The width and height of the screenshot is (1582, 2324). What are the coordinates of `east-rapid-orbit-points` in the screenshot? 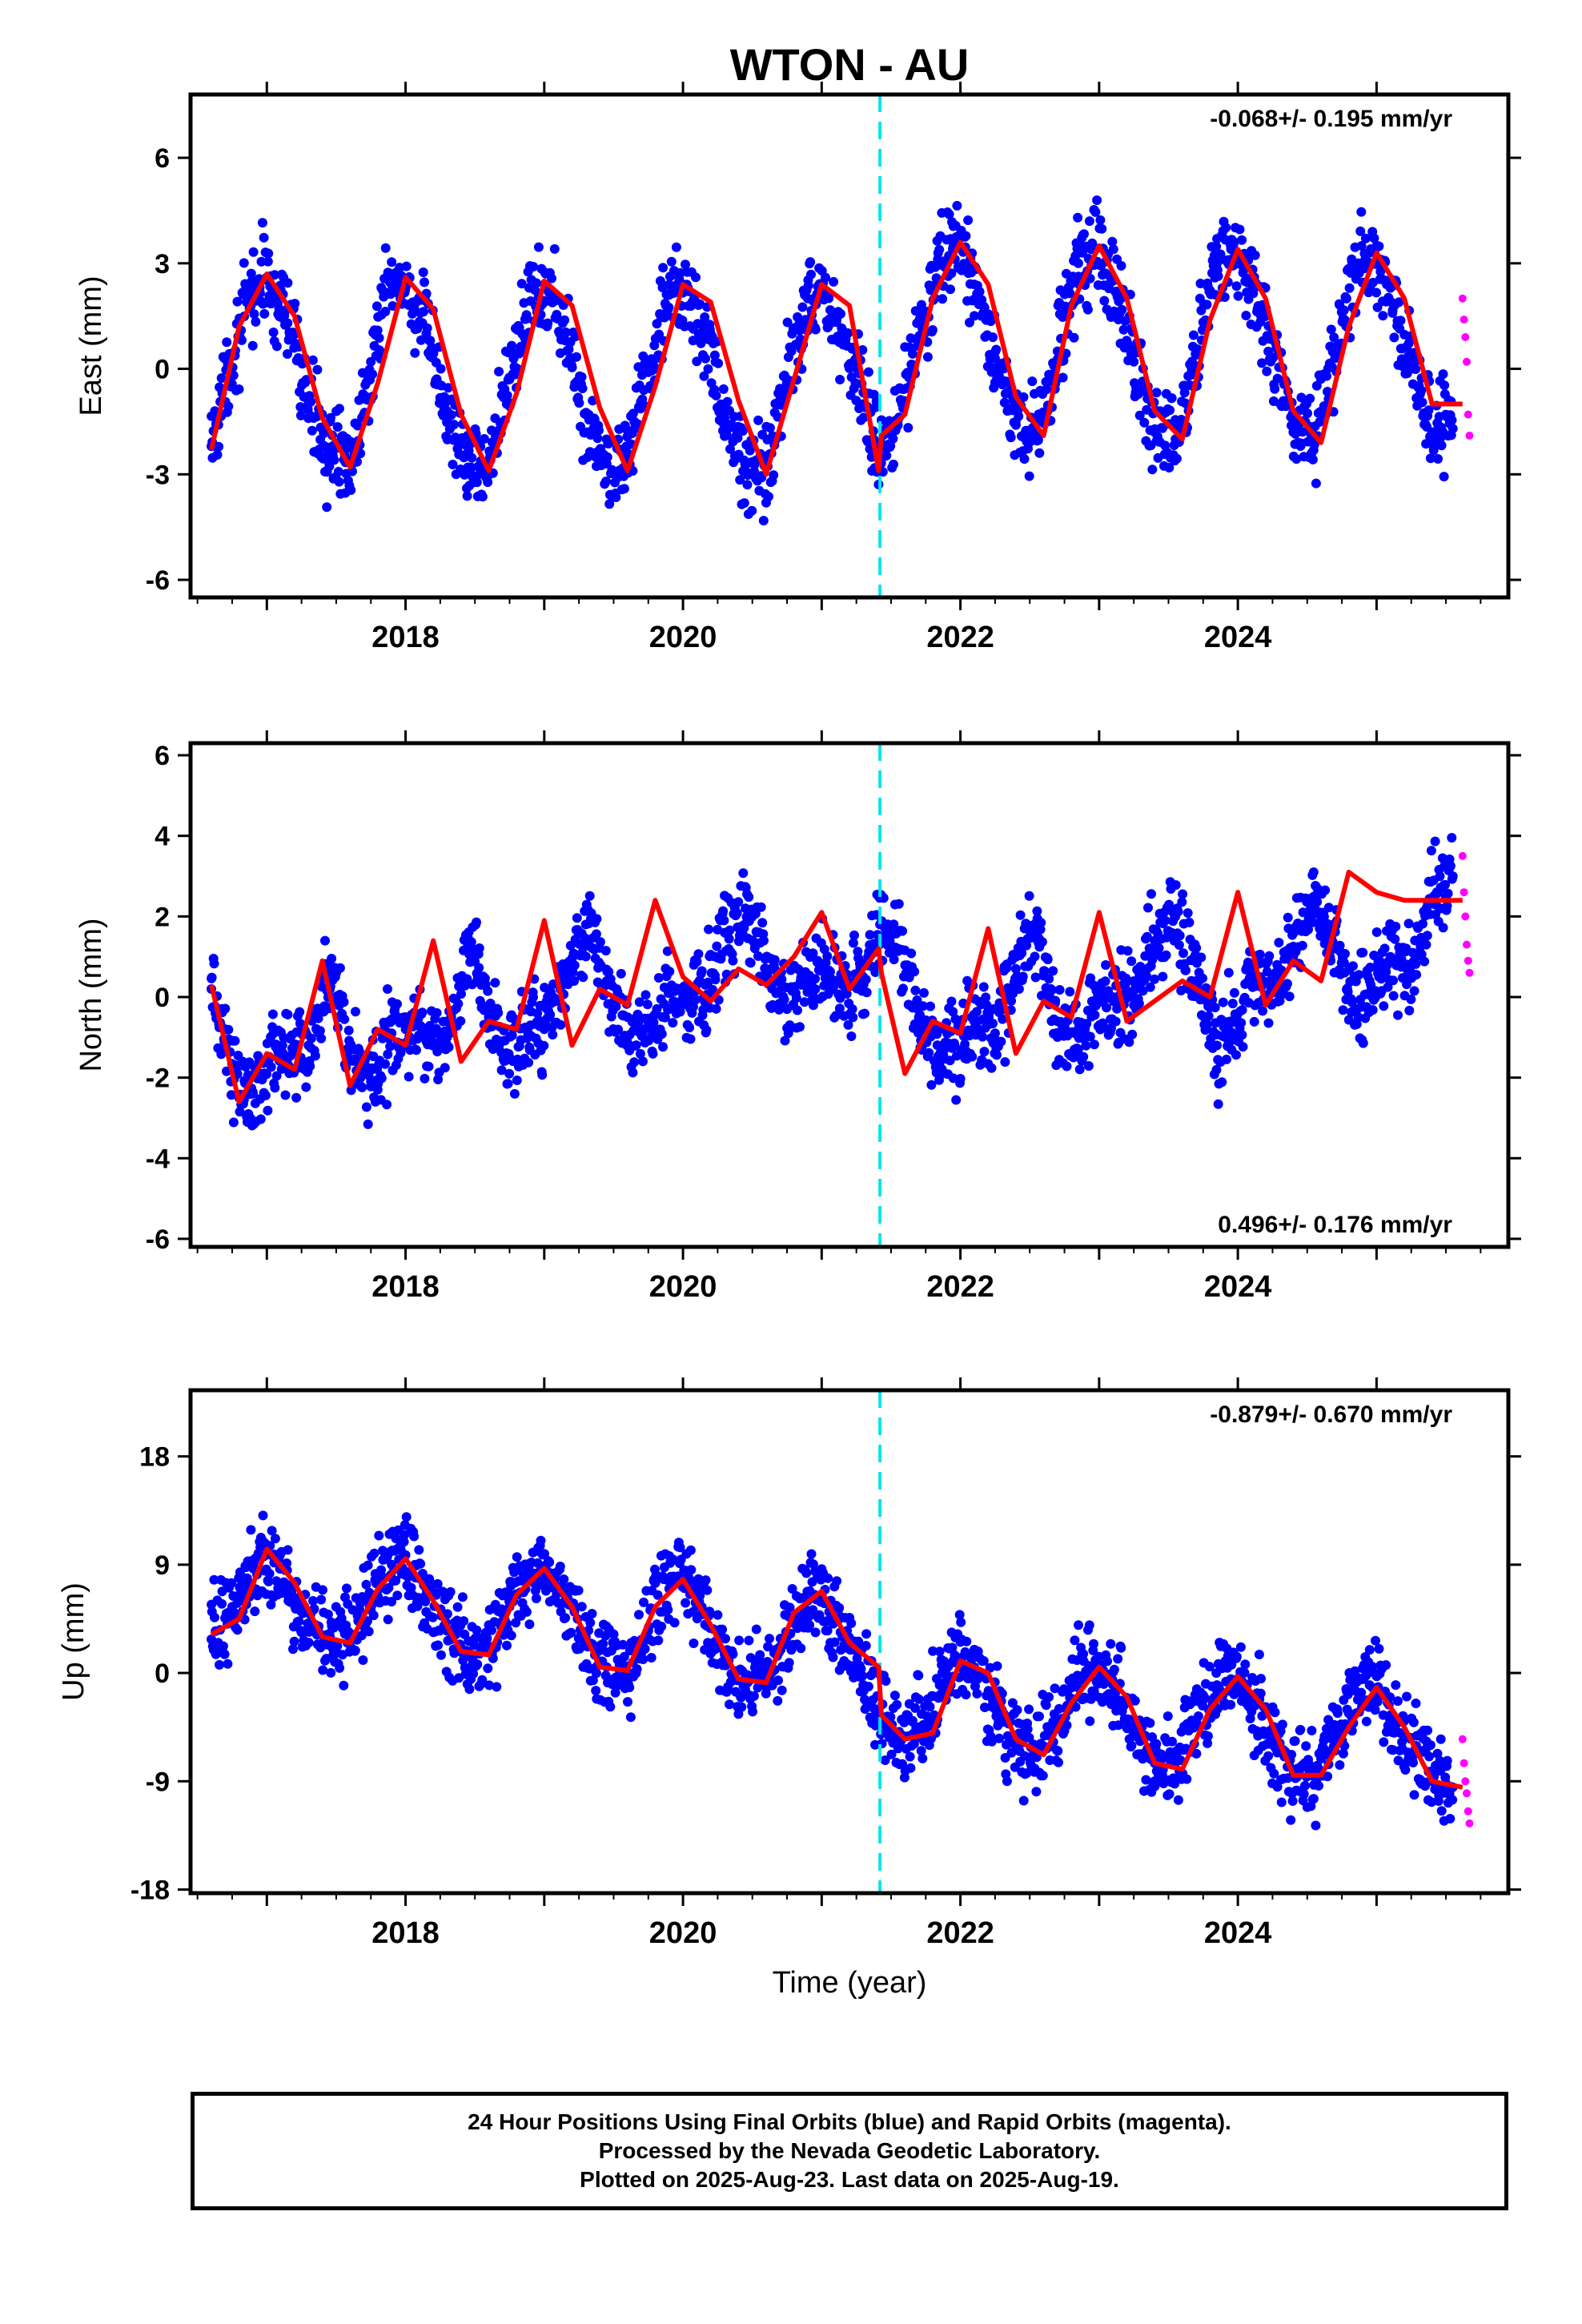 It's located at (1466, 367).